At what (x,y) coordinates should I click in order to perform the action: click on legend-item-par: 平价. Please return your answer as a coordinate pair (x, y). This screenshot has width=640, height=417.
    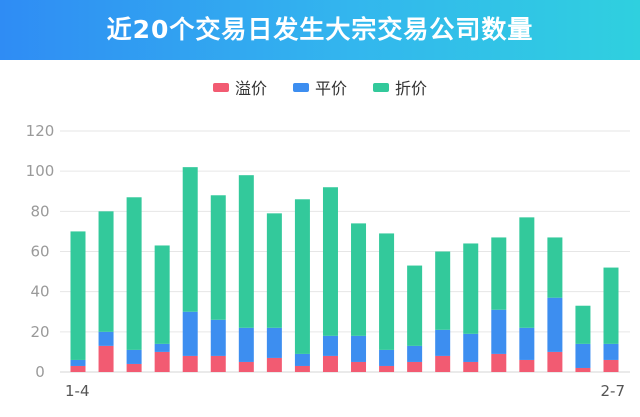
    Looking at the image, I should click on (319, 87).